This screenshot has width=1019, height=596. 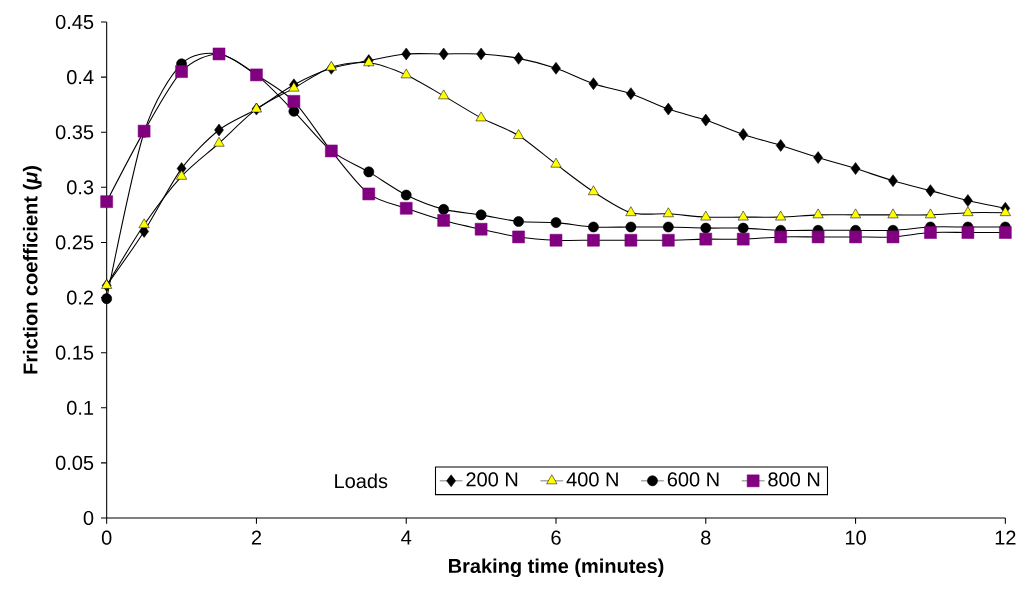 I want to click on x-tick-label: 12, so click(x=1005, y=537).